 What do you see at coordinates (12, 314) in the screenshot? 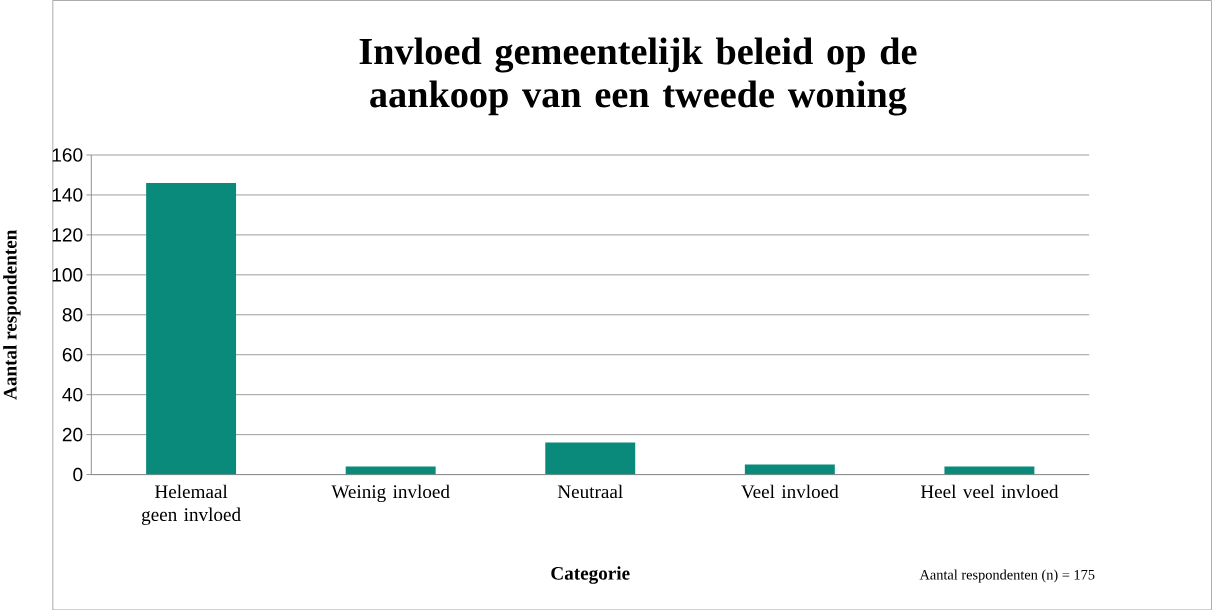
I see `y-axis-title: Aantal respondenten` at bounding box center [12, 314].